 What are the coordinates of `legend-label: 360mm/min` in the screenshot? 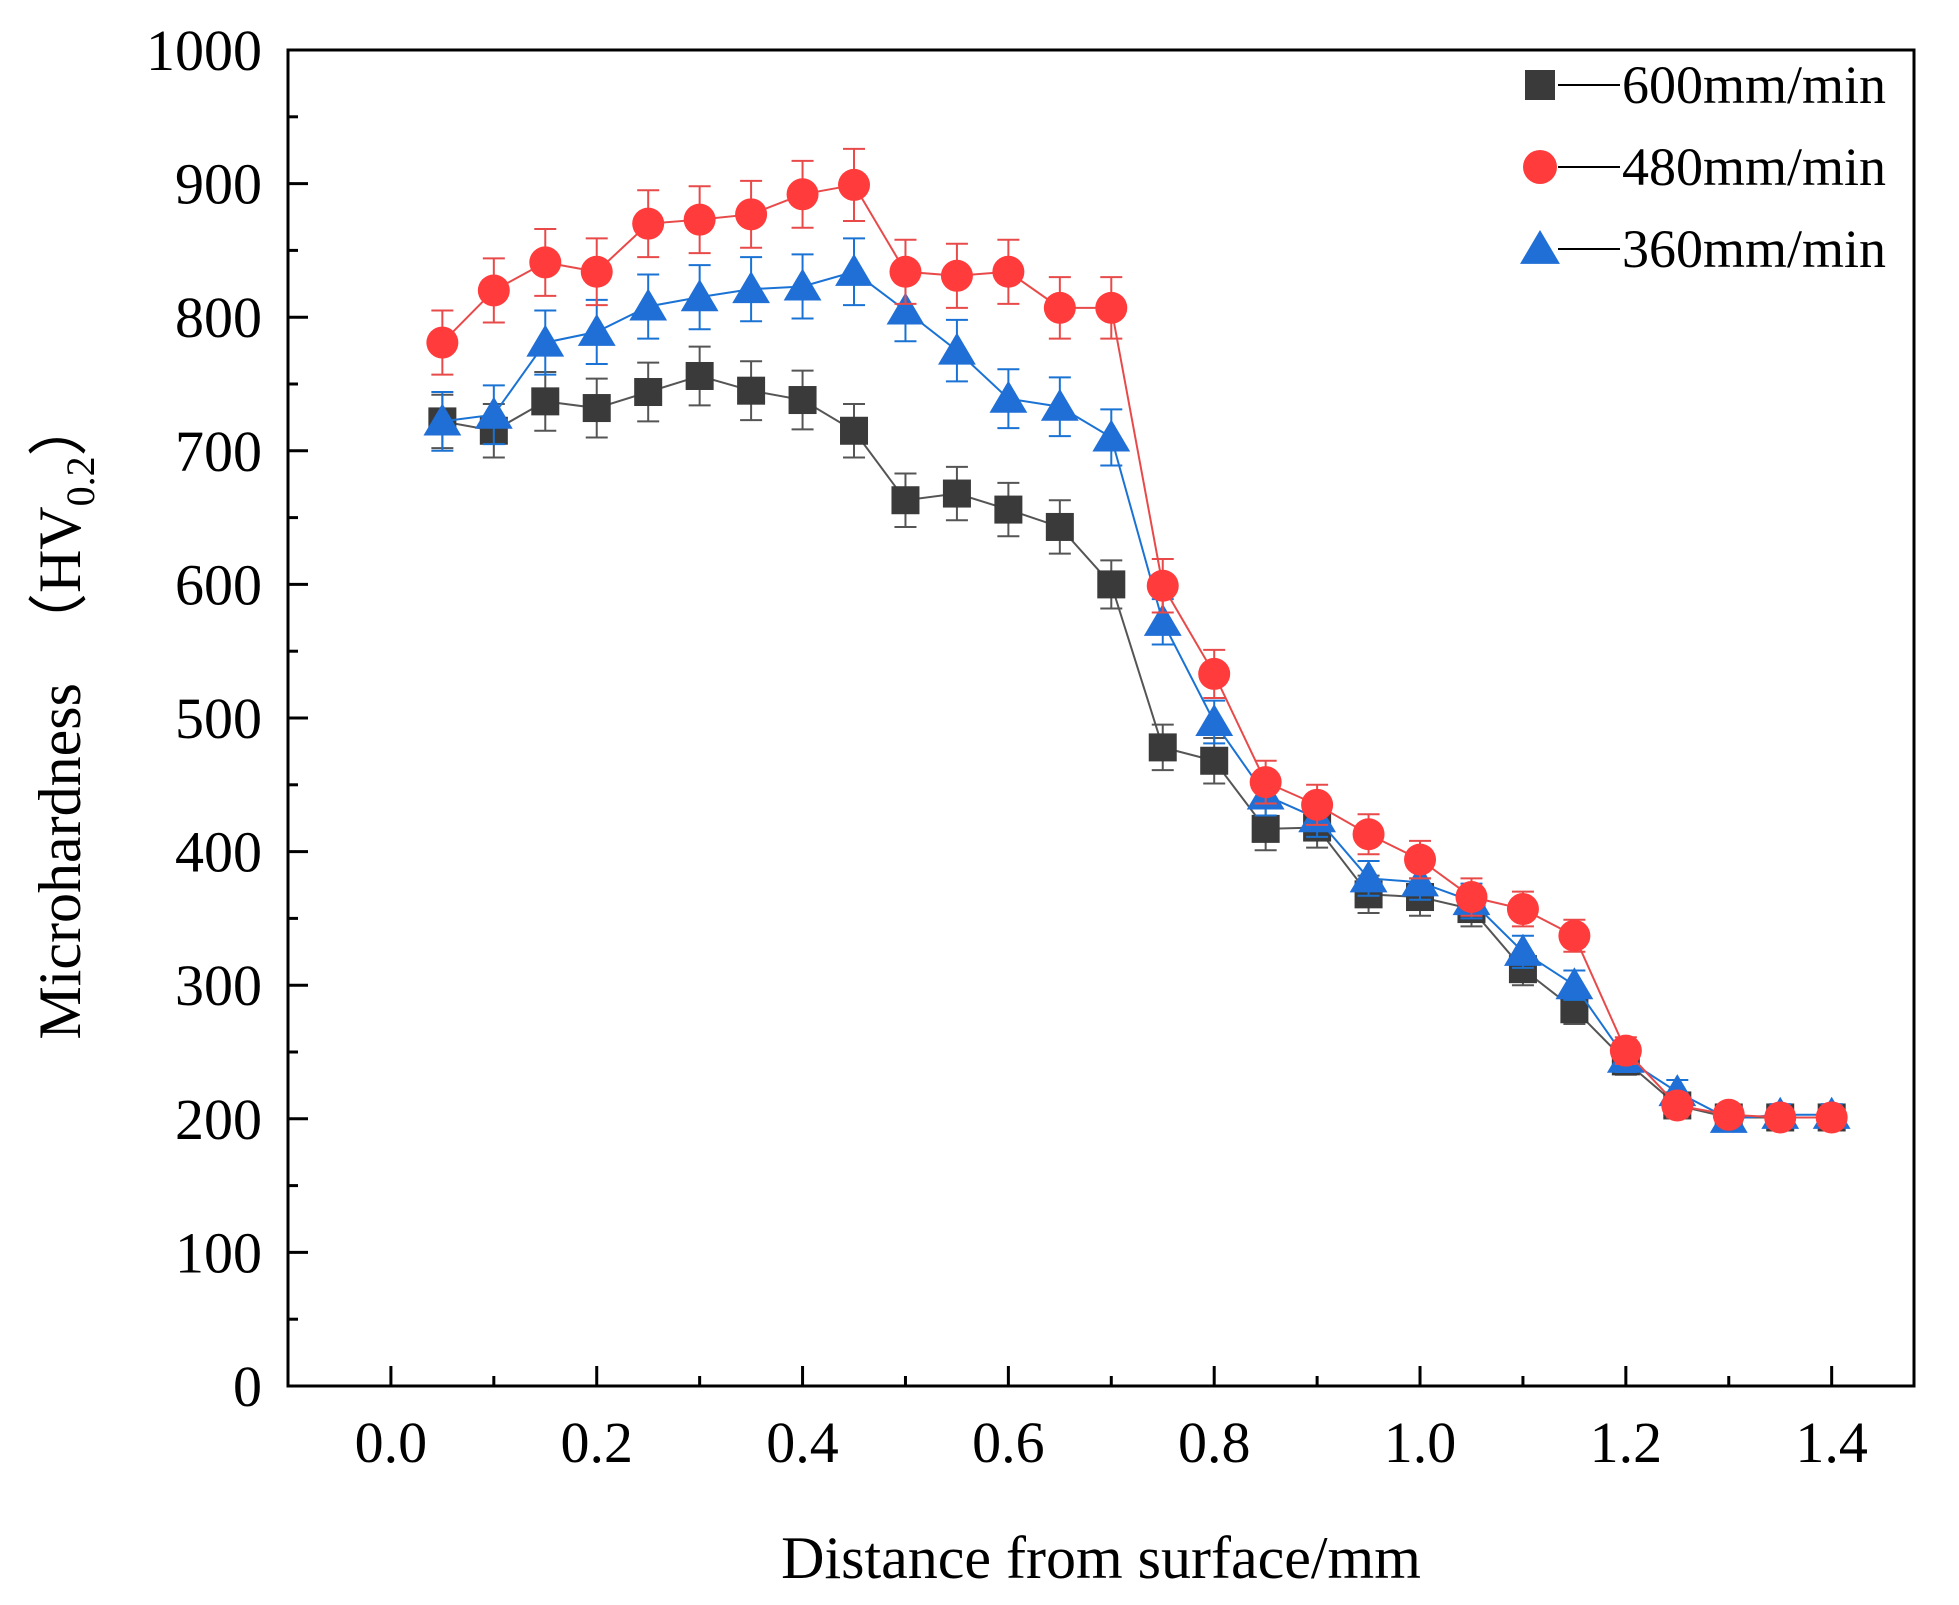 It's located at (1754, 249).